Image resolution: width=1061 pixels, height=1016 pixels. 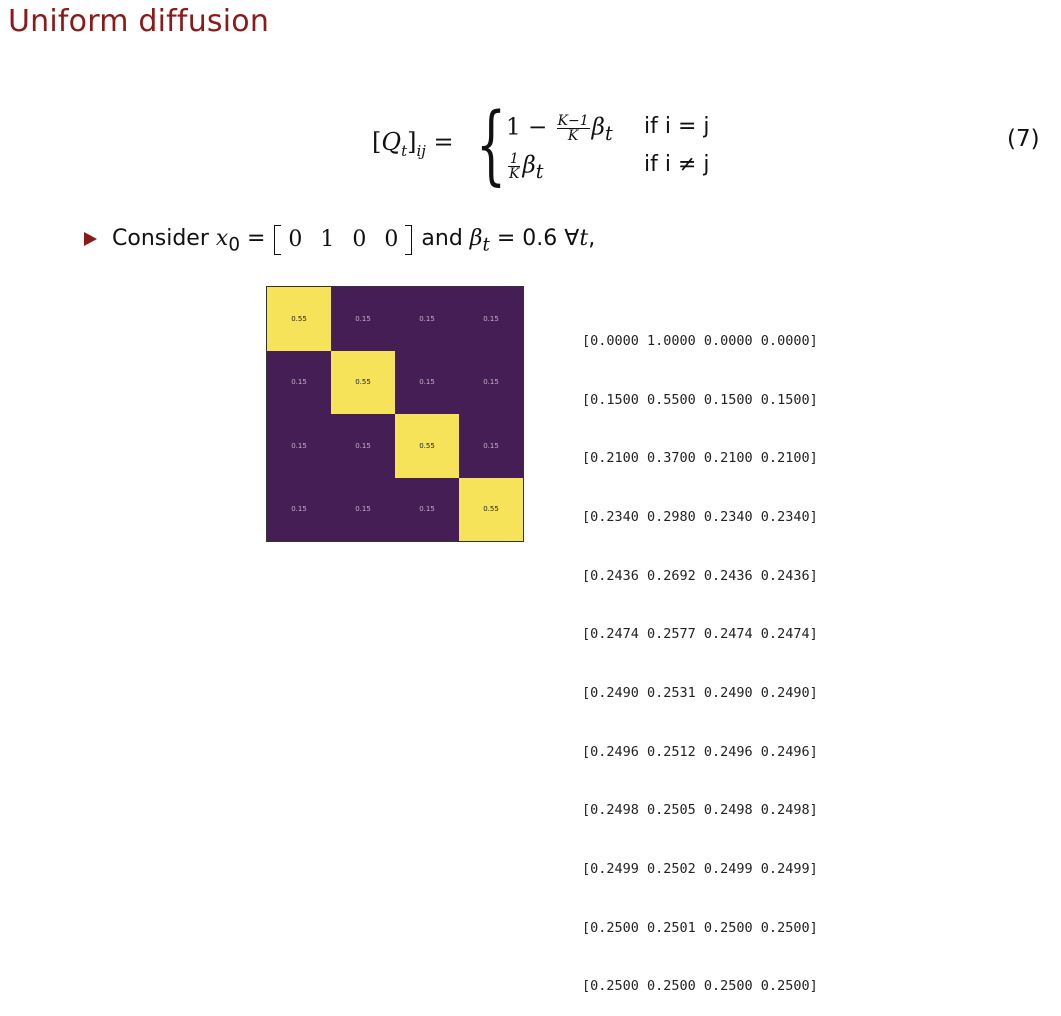 What do you see at coordinates (584, 238) in the screenshot?
I see `bullet-t: t` at bounding box center [584, 238].